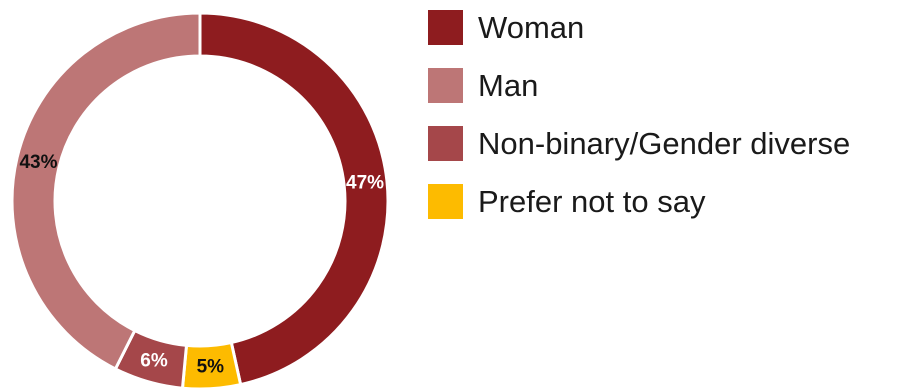 This screenshot has height=389, width=910. What do you see at coordinates (445, 85) in the screenshot?
I see `legend-swatch-man` at bounding box center [445, 85].